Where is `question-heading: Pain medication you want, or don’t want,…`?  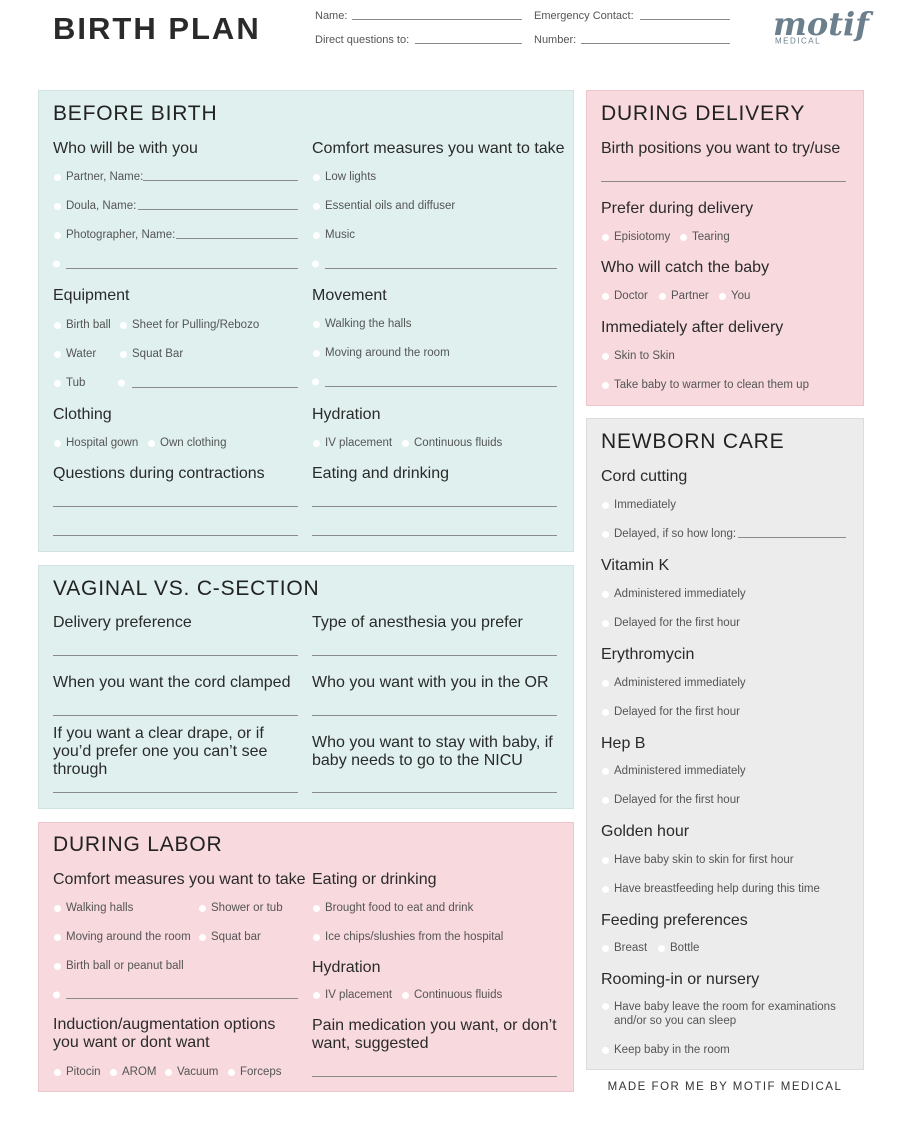
question-heading: Pain medication you want, or don’t want,… is located at coordinates (434, 1034).